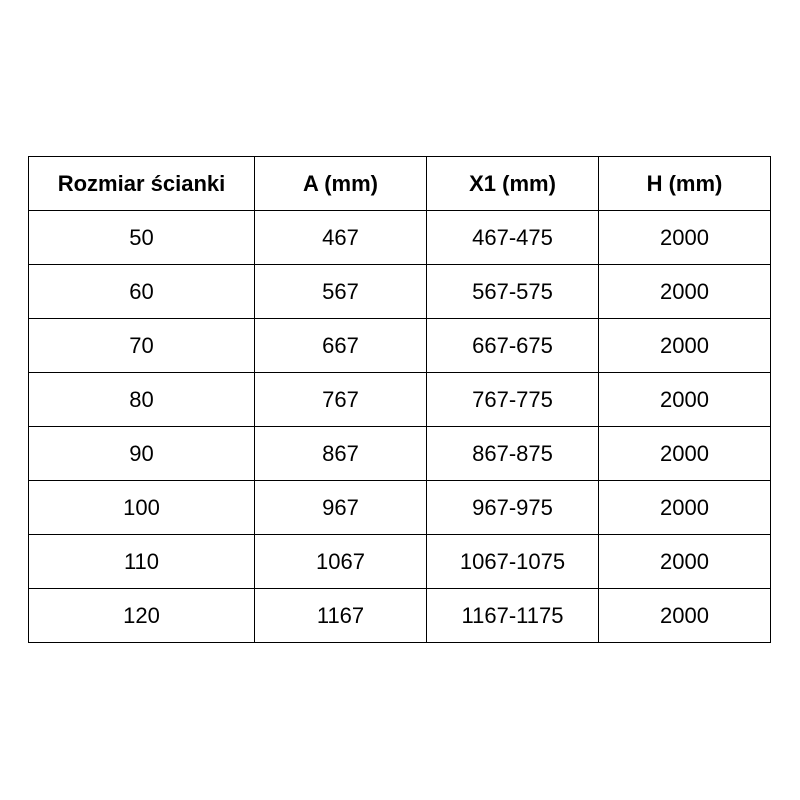 The height and width of the screenshot is (800, 800). I want to click on table-row: 60 567 567-575 2000, so click(399, 291).